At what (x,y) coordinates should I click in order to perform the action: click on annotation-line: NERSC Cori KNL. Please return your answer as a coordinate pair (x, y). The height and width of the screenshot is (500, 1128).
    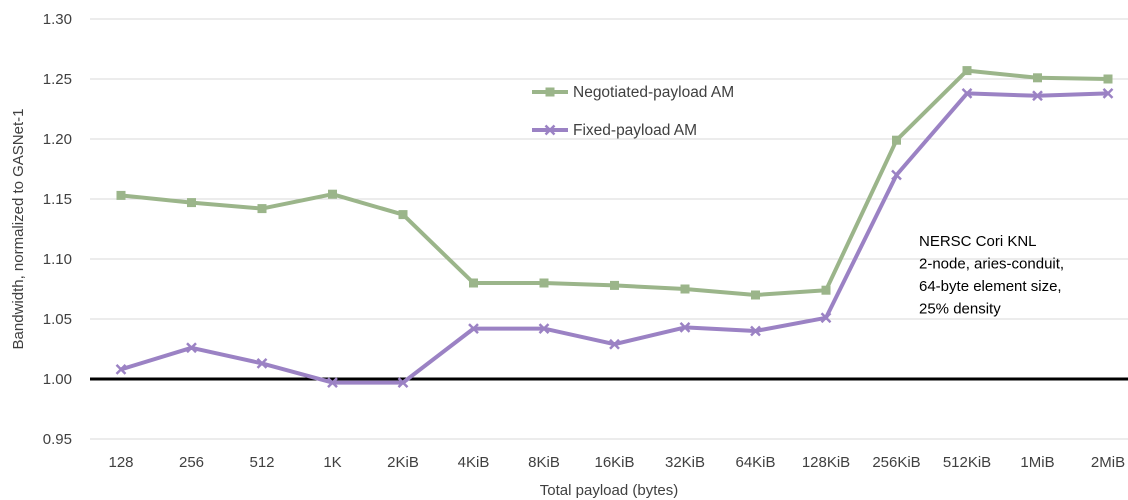
    Looking at the image, I should click on (978, 241).